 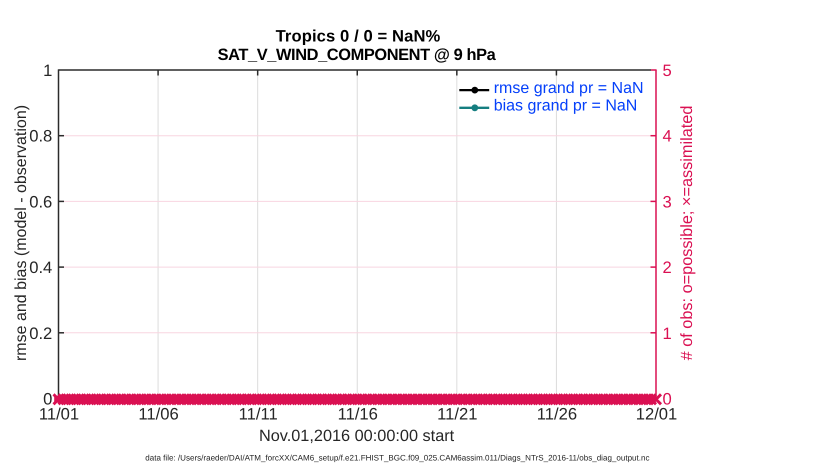 What do you see at coordinates (667, 267) in the screenshot?
I see `svg-text: 2` at bounding box center [667, 267].